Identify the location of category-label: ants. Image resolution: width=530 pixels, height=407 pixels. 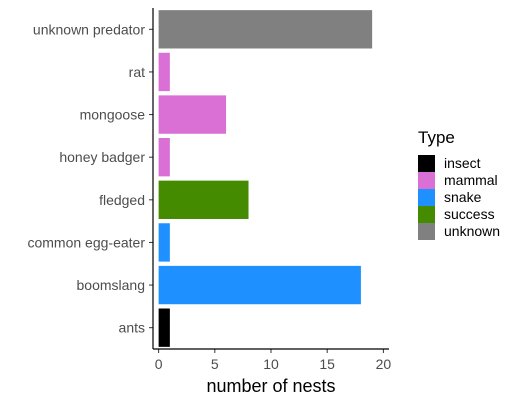
(132, 328).